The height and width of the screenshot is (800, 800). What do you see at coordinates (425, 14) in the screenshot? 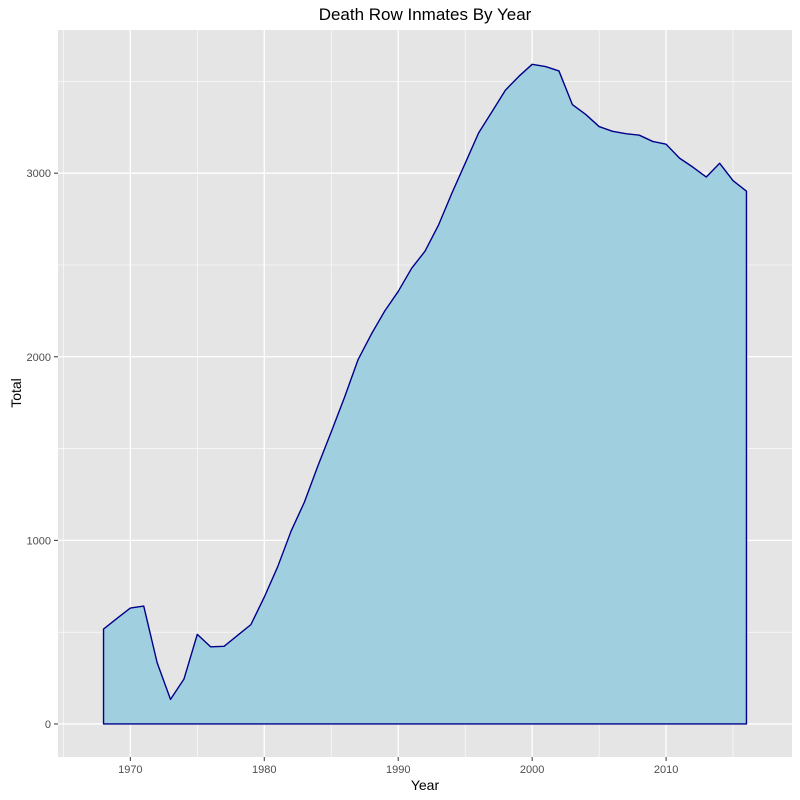
I see `chart-title: Death Row Inmates By Year` at bounding box center [425, 14].